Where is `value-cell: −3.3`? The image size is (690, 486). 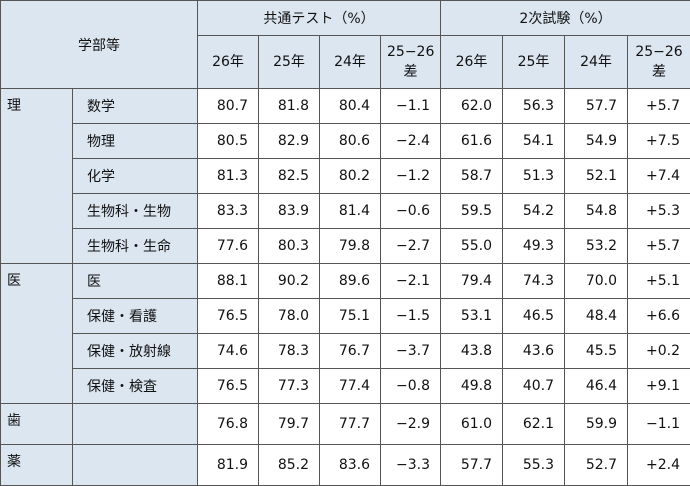
value-cell: −3.3 is located at coordinates (411, 465).